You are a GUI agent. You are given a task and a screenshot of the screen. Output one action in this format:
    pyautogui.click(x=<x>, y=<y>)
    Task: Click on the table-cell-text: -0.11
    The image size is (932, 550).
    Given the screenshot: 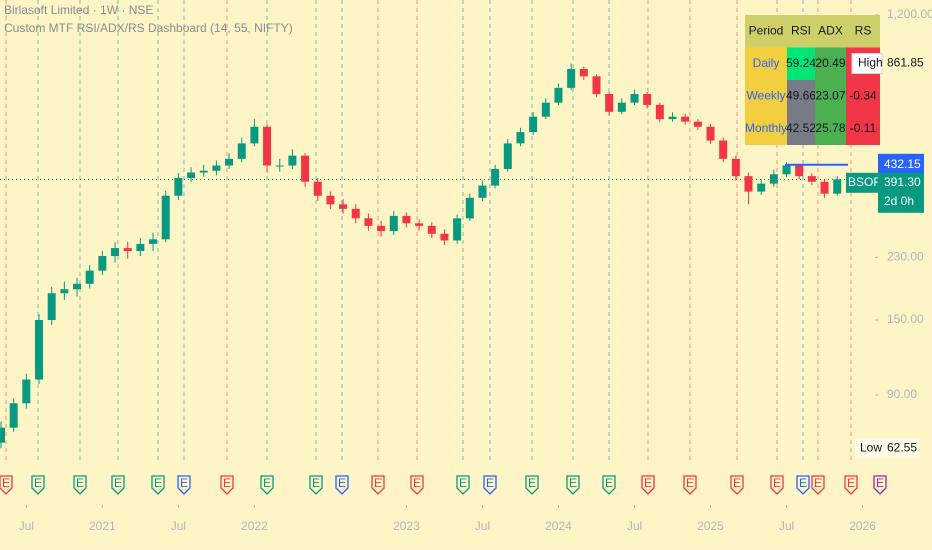 What is the action you would take?
    pyautogui.click(x=863, y=128)
    